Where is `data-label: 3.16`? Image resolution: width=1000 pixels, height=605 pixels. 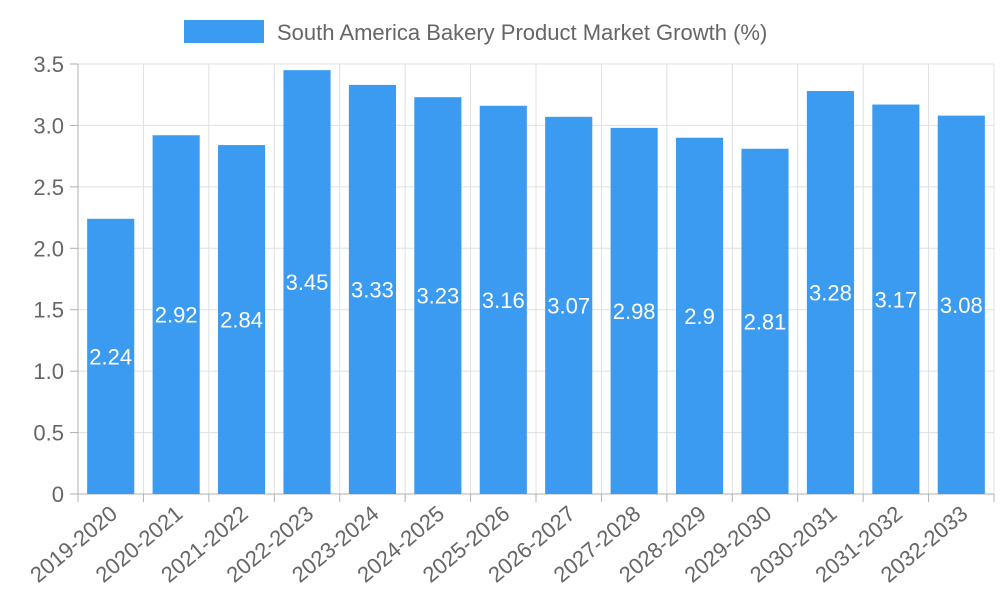
data-label: 3.16 is located at coordinates (503, 300).